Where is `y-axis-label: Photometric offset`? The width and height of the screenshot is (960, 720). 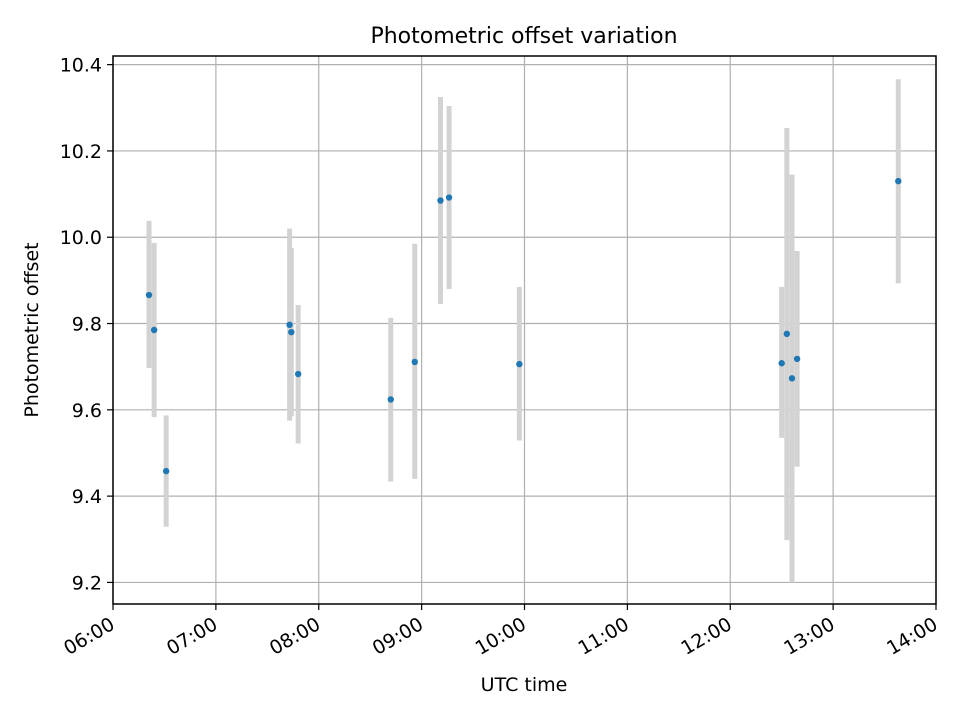
y-axis-label: Photometric offset is located at coordinates (32, 329).